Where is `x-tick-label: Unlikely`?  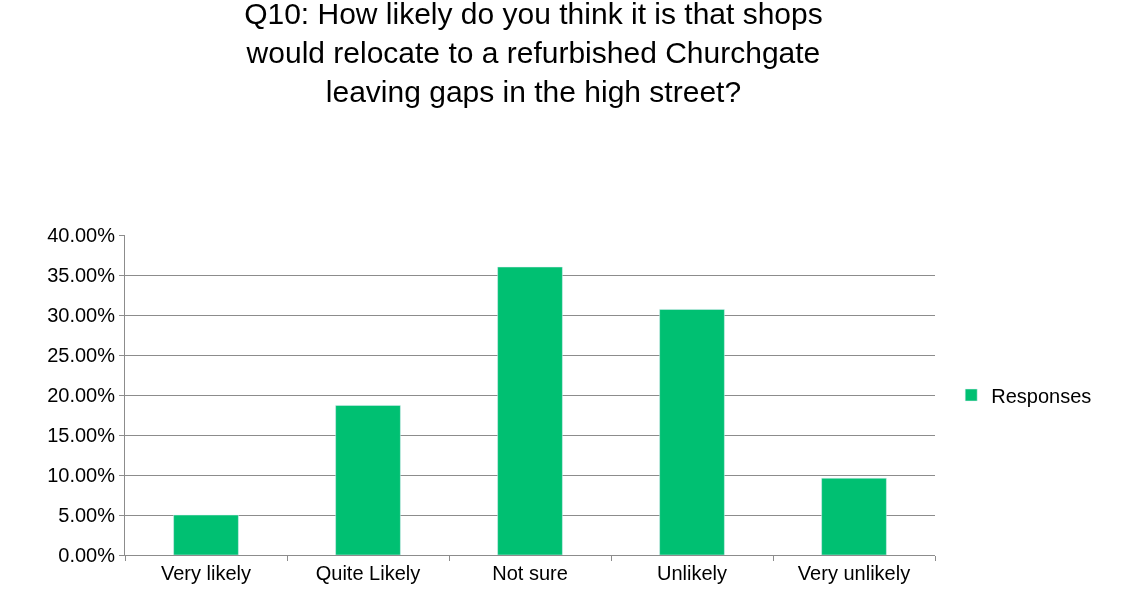
x-tick-label: Unlikely is located at coordinates (692, 573).